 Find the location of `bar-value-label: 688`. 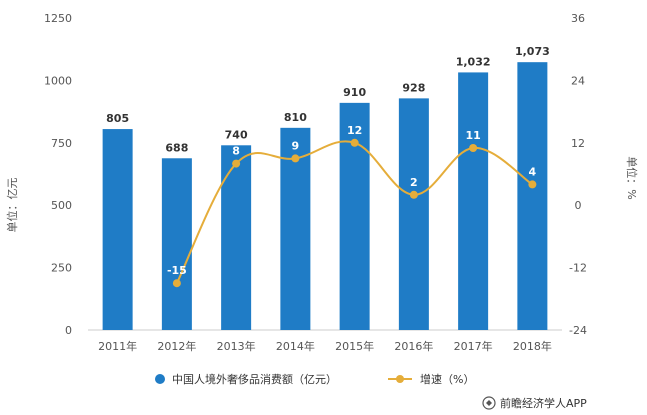

bar-value-label: 688 is located at coordinates (176, 147).